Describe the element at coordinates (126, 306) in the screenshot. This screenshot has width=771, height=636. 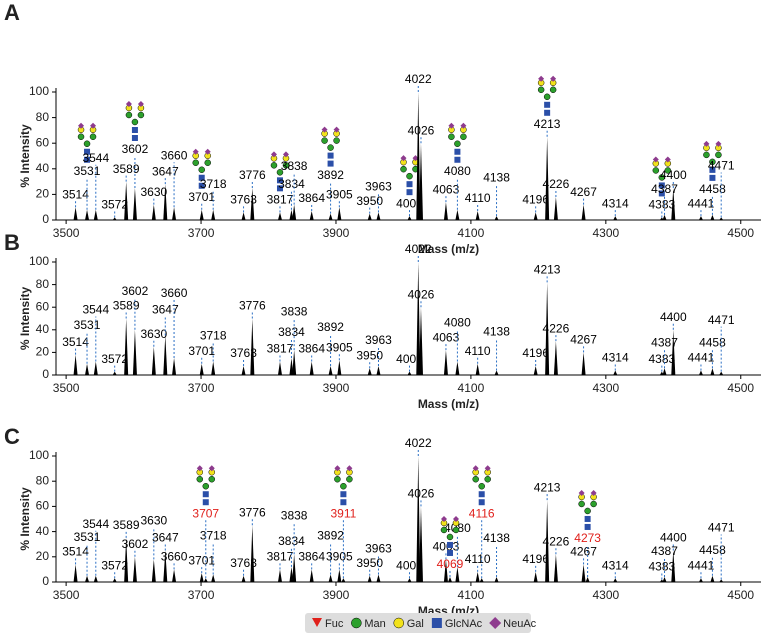
I see `peak-label: 3589` at that location.